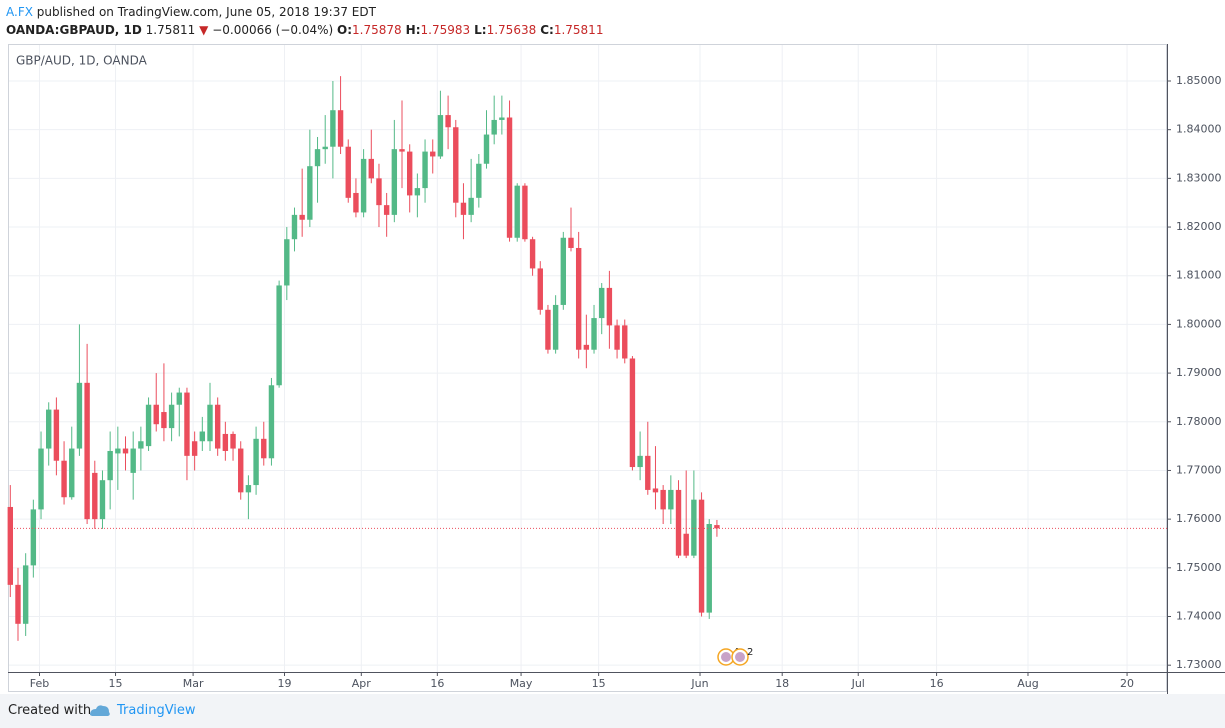 The width and height of the screenshot is (1225, 728). What do you see at coordinates (742, 656) in the screenshot?
I see `event-icon: 2` at bounding box center [742, 656].